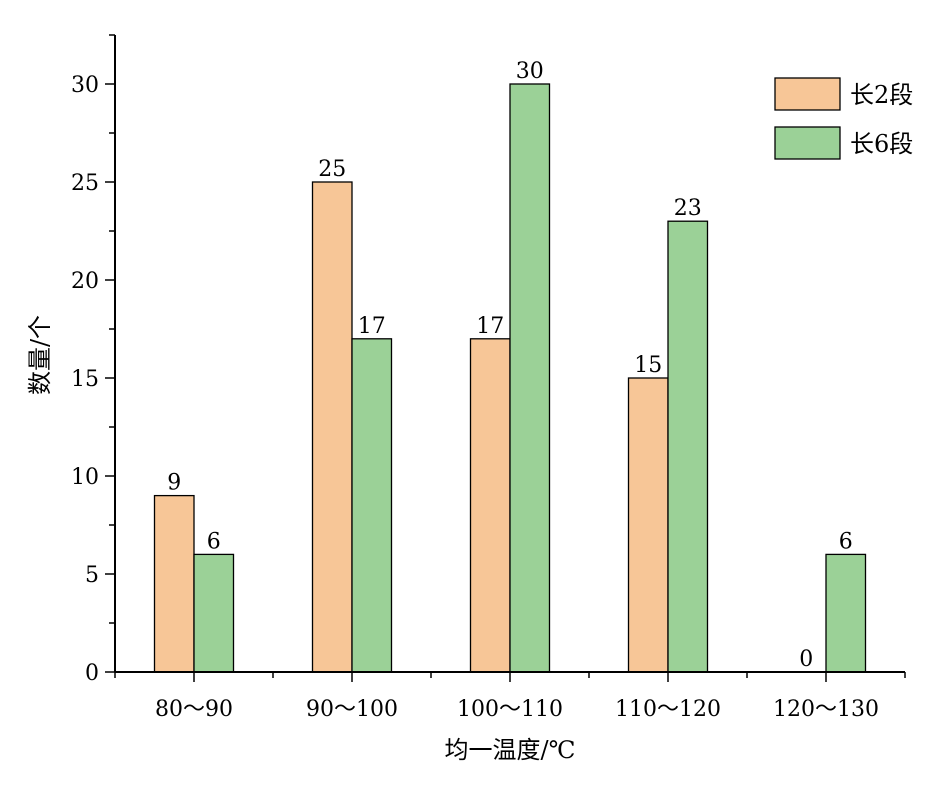 This screenshot has width=945, height=801. What do you see at coordinates (881, 95) in the screenshot?
I see `legend-label-series1: 长2段` at bounding box center [881, 95].